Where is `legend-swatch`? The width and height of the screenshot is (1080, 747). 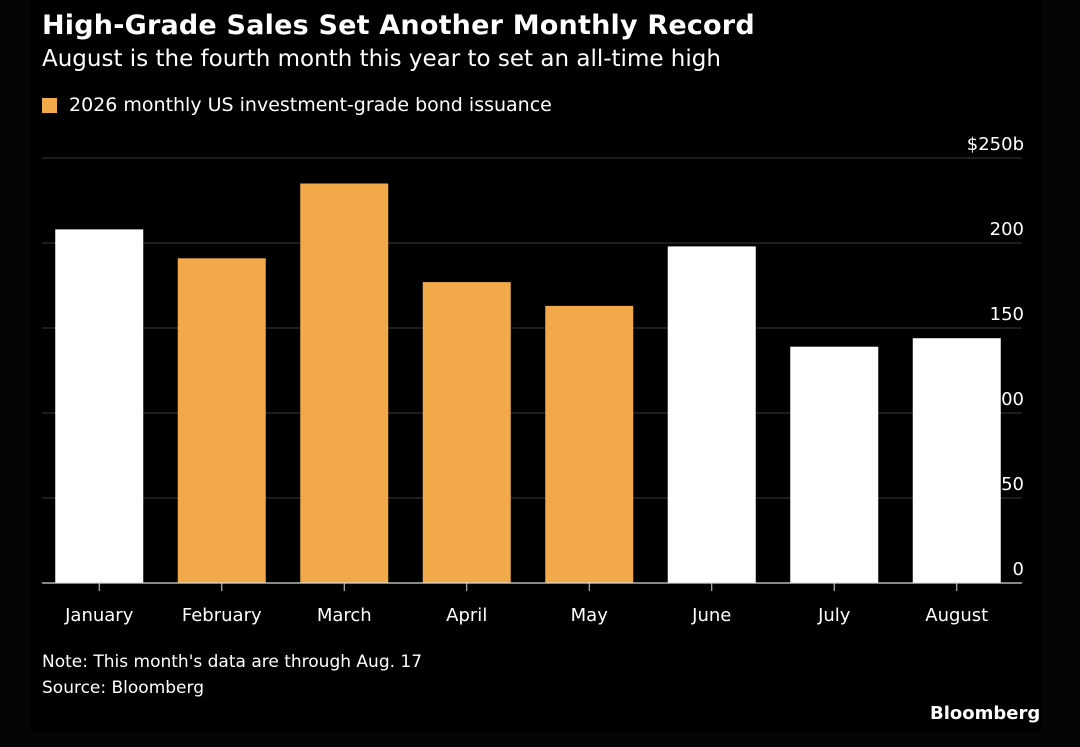
legend-swatch is located at coordinates (49, 105).